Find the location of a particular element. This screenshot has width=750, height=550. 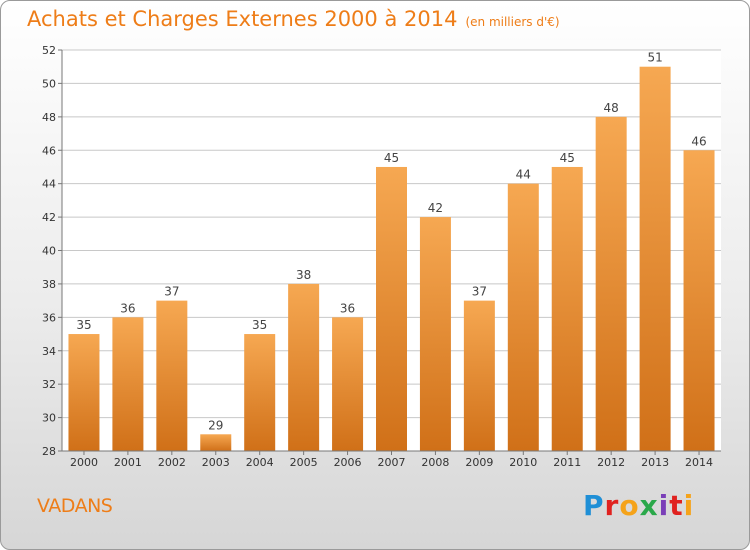

y-tick-label: 34 is located at coordinates (49, 351).